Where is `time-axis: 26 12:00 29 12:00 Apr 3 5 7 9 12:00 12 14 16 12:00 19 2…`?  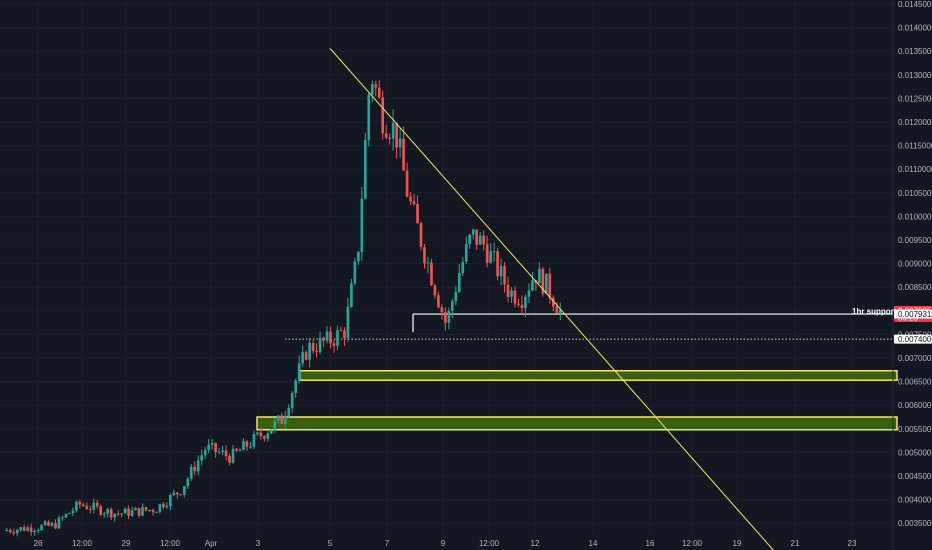 time-axis: 26 12:00 29 12:00 Apr 3 5 7 9 12:00 12 14 16 12:00 19 2… is located at coordinates (445, 543).